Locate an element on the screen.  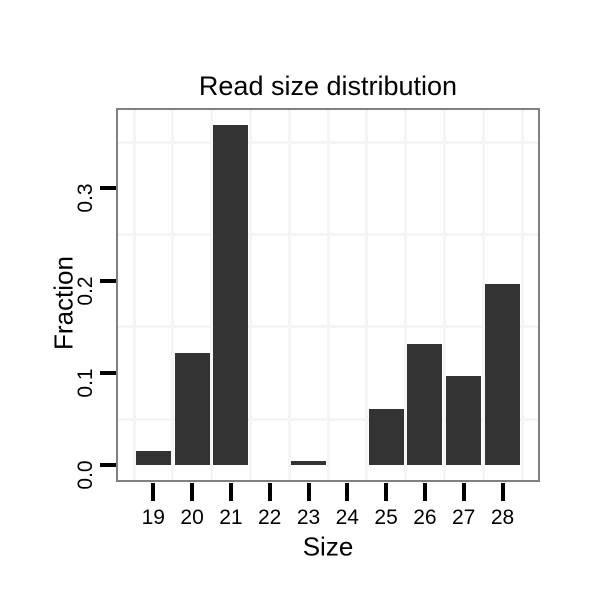
x-tick-label: 19 is located at coordinates (153, 517).